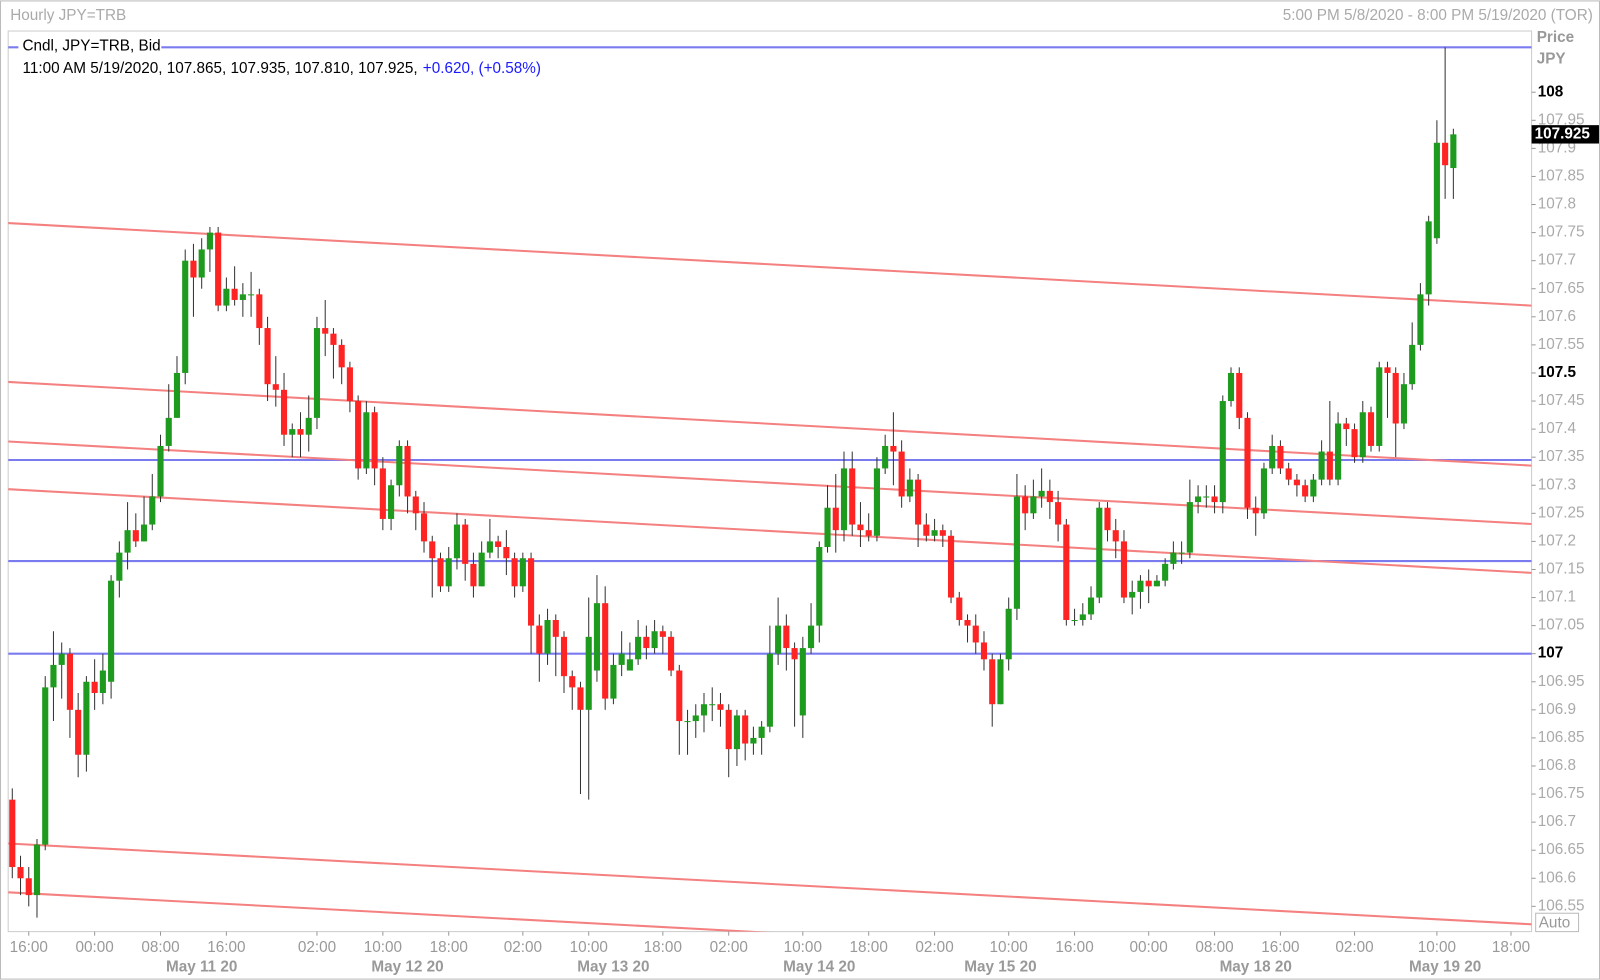  What do you see at coordinates (1557, 428) in the screenshot?
I see `y-tick-label: 107.4` at bounding box center [1557, 428].